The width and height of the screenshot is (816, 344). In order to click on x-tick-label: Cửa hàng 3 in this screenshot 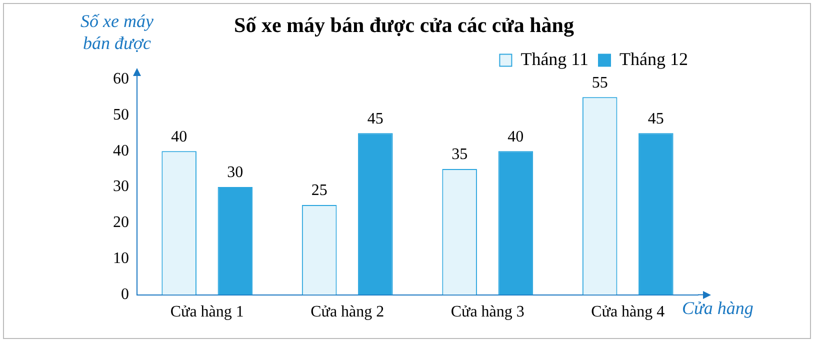, I will do `click(487, 312)`.